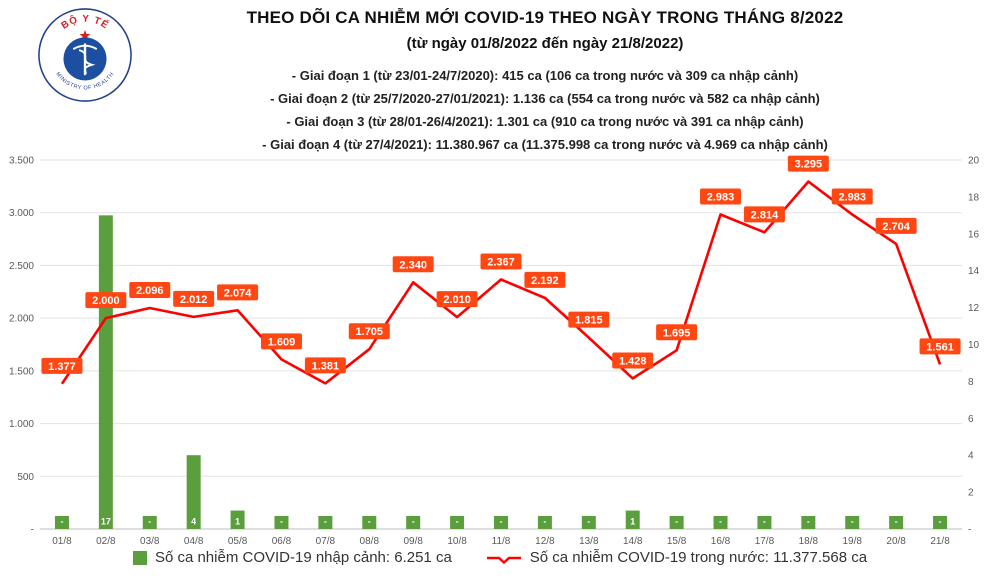 This screenshot has height=576, width=1000. I want to click on bar-14/8, so click(632, 519).